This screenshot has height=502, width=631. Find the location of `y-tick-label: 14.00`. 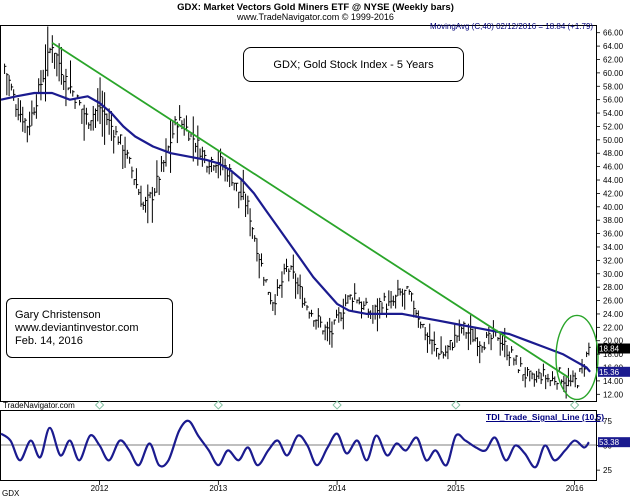

y-tick-label: 14.00 is located at coordinates (613, 381).